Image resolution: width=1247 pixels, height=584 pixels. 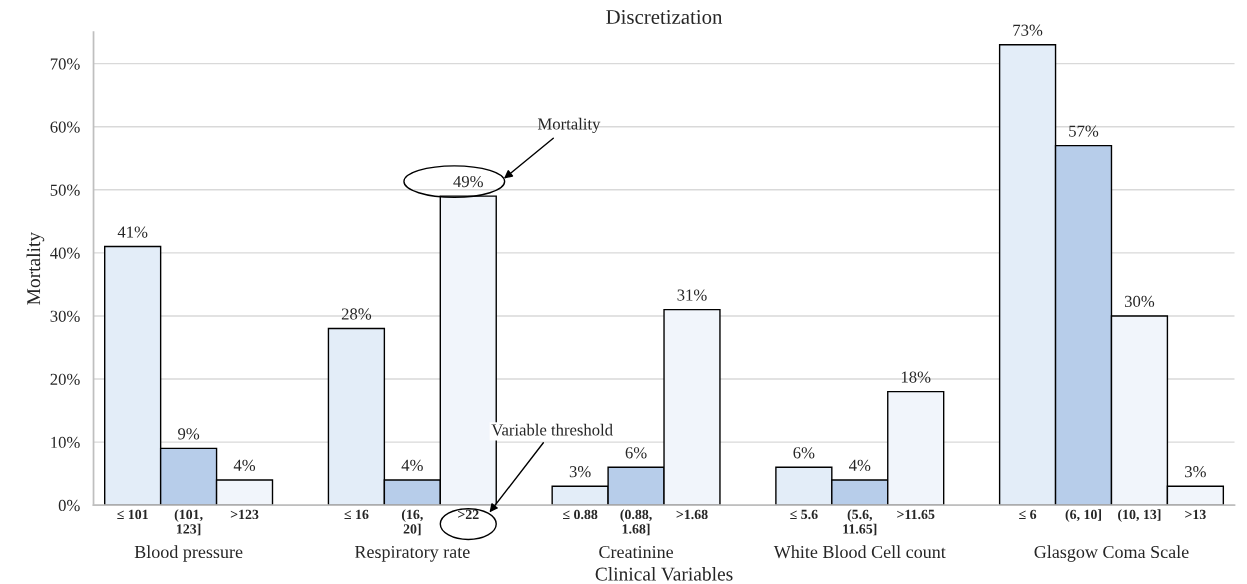 What do you see at coordinates (569, 125) in the screenshot?
I see `annotation: Mortality` at bounding box center [569, 125].